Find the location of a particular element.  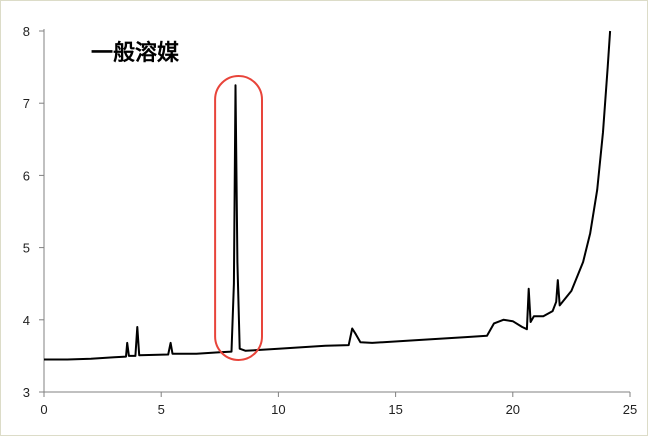

y-tick-label: 5 is located at coordinates (26, 248).